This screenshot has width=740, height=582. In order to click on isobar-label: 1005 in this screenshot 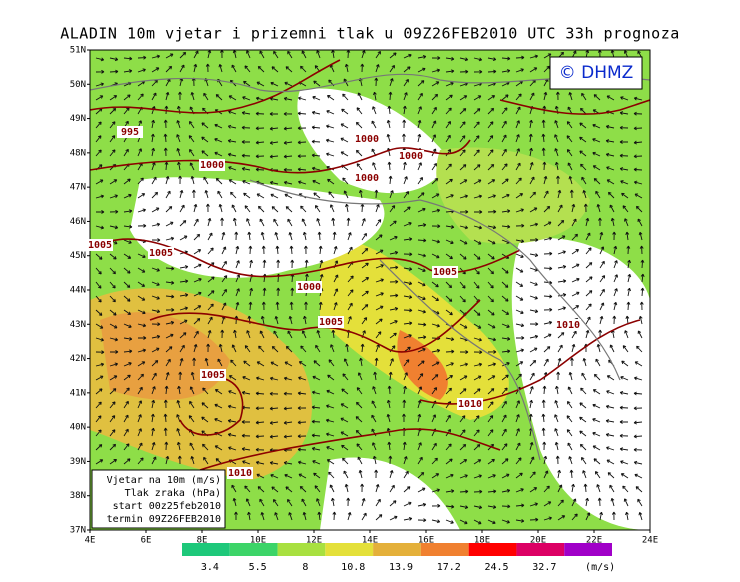, I will do `click(331, 322)`.